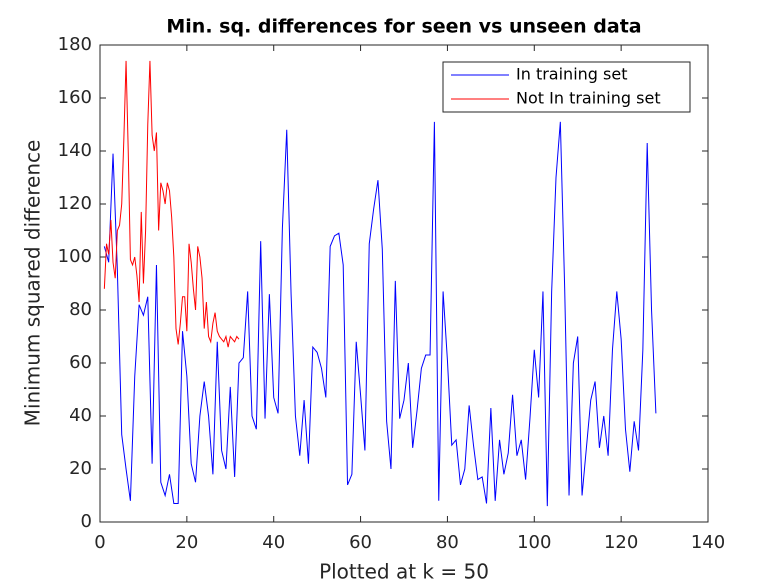 This screenshot has width=783, height=588. Describe the element at coordinates (171, 204) in the screenshot. I see `series-line` at that location.